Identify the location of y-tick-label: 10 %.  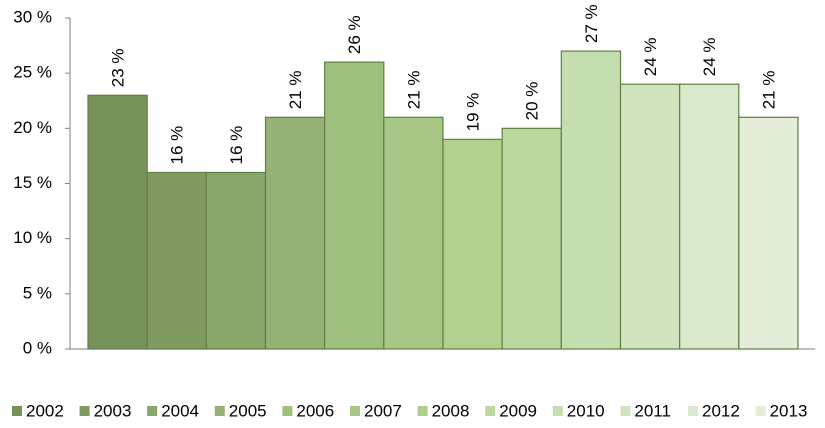
(32, 237).